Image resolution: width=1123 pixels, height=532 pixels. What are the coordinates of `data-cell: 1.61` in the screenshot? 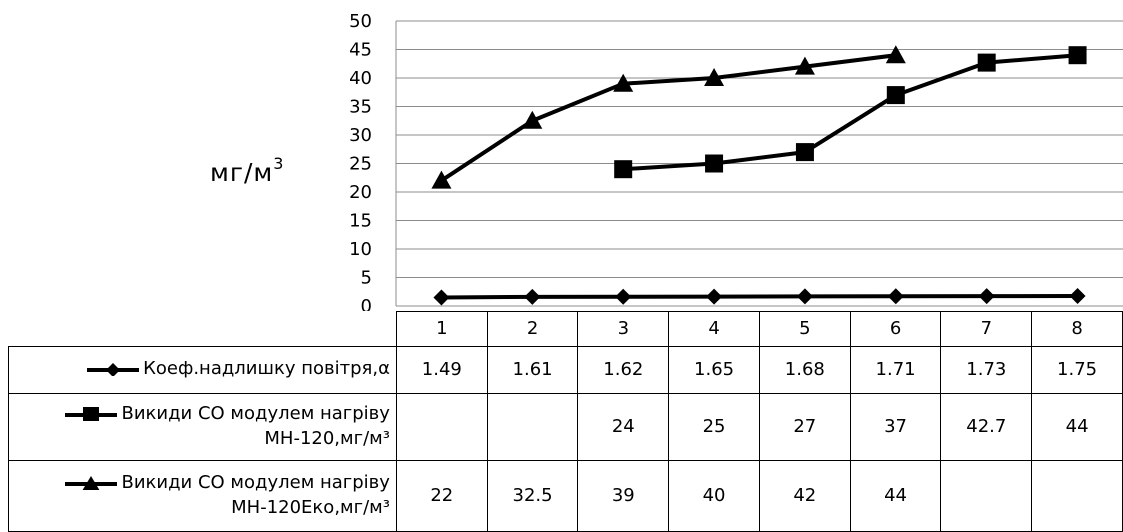 It's located at (532, 369).